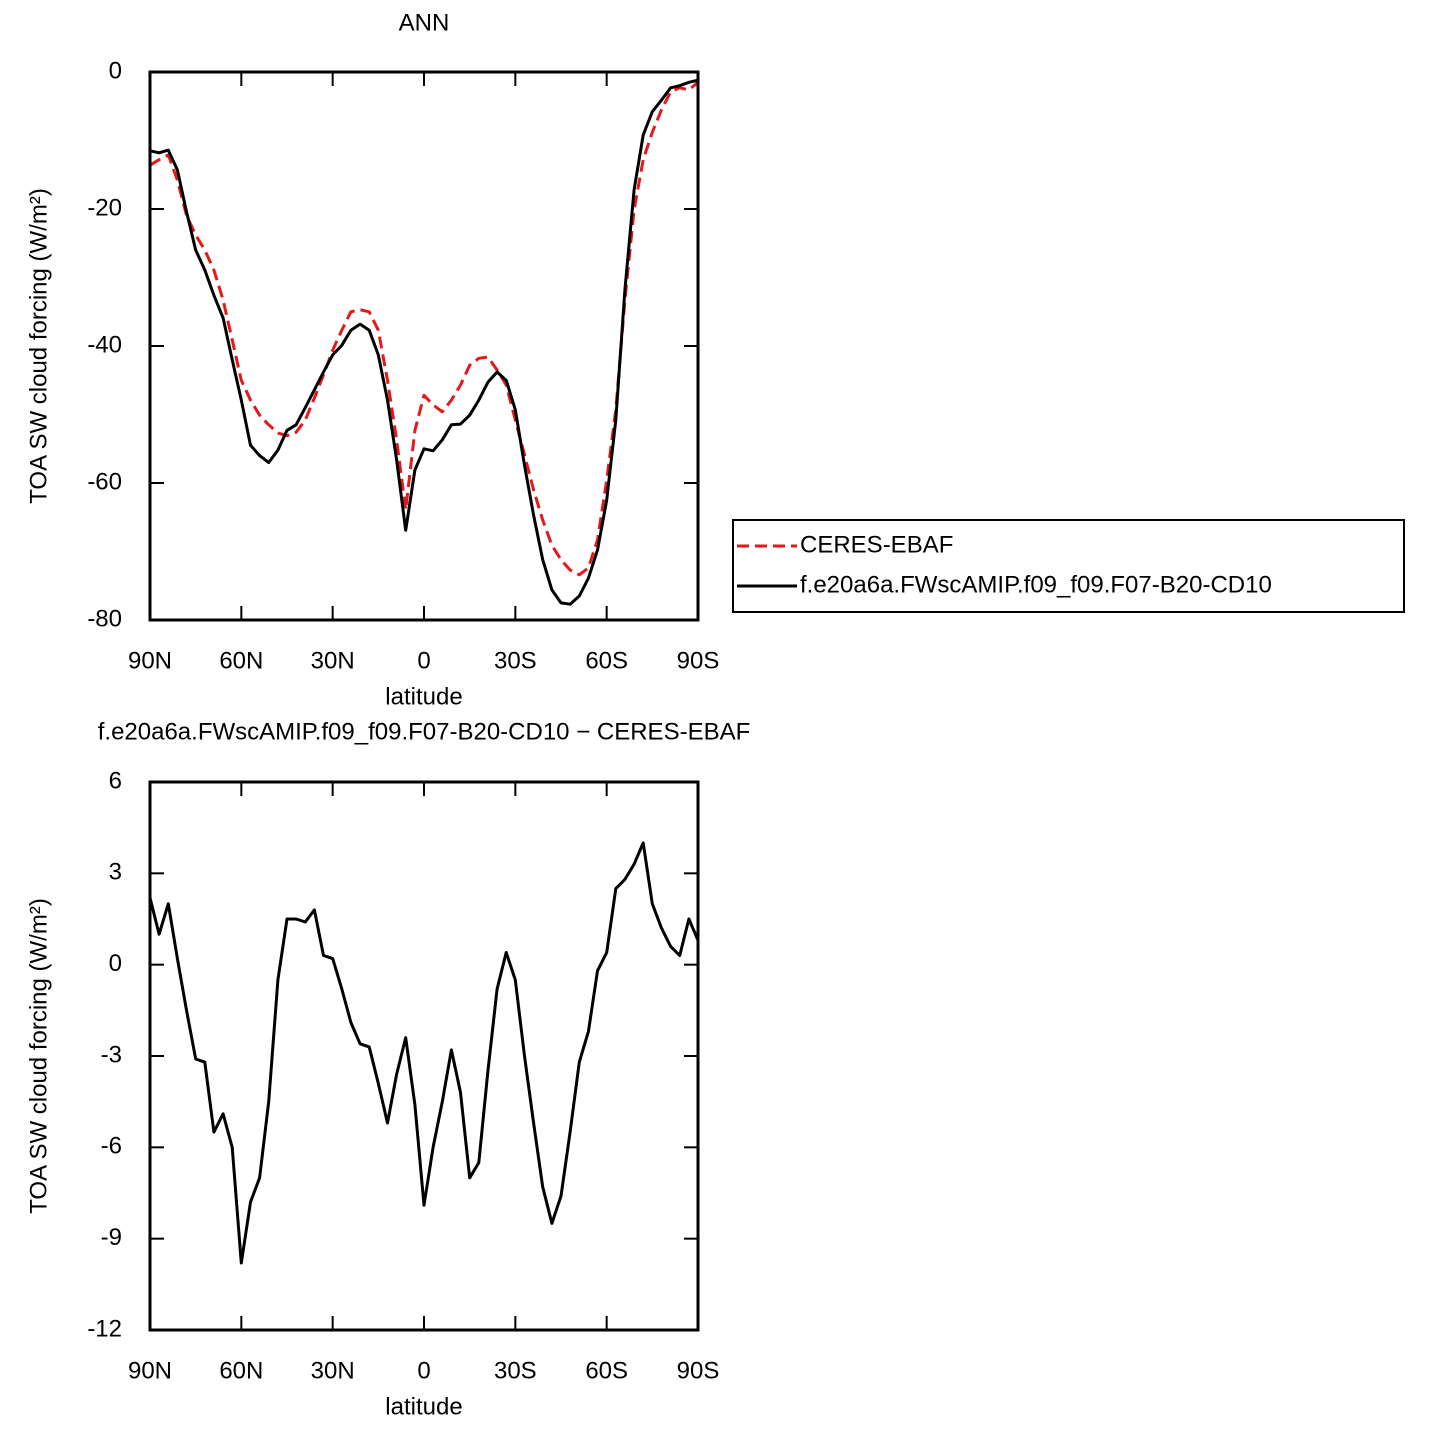 Image resolution: width=1430 pixels, height=1430 pixels. I want to click on legend-box, so click(1068, 566).